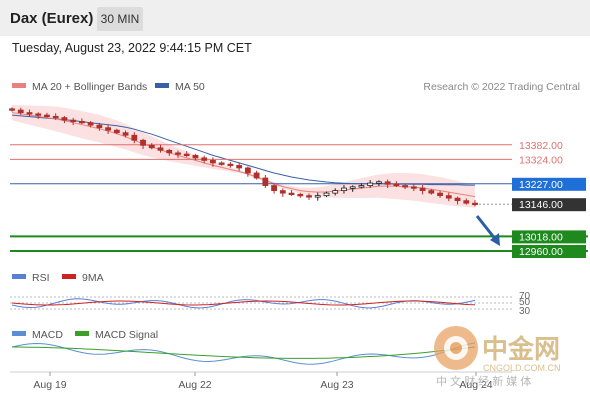 This screenshot has width=590, height=400. What do you see at coordinates (263, 381) in the screenshot?
I see `x-ticks: Aug 19 Aug 22 Aug 23 Aug 24` at bounding box center [263, 381].